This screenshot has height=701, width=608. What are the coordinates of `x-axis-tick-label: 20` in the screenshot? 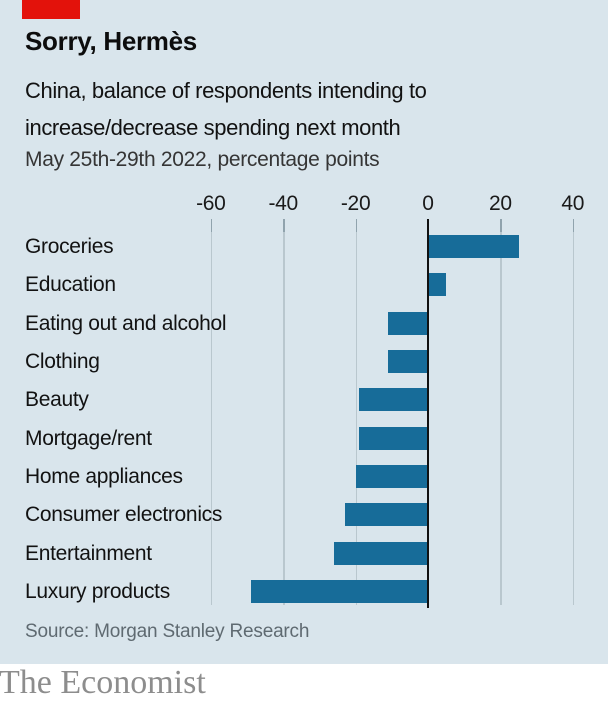 It's located at (500, 203).